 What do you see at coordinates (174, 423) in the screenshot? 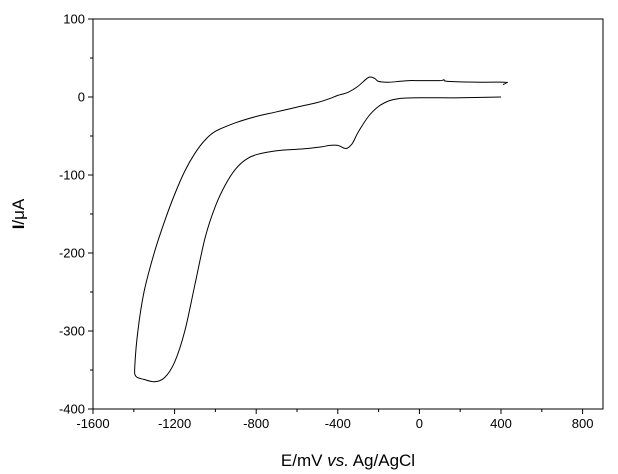
I see `x-tick-label: -1200` at bounding box center [174, 423].